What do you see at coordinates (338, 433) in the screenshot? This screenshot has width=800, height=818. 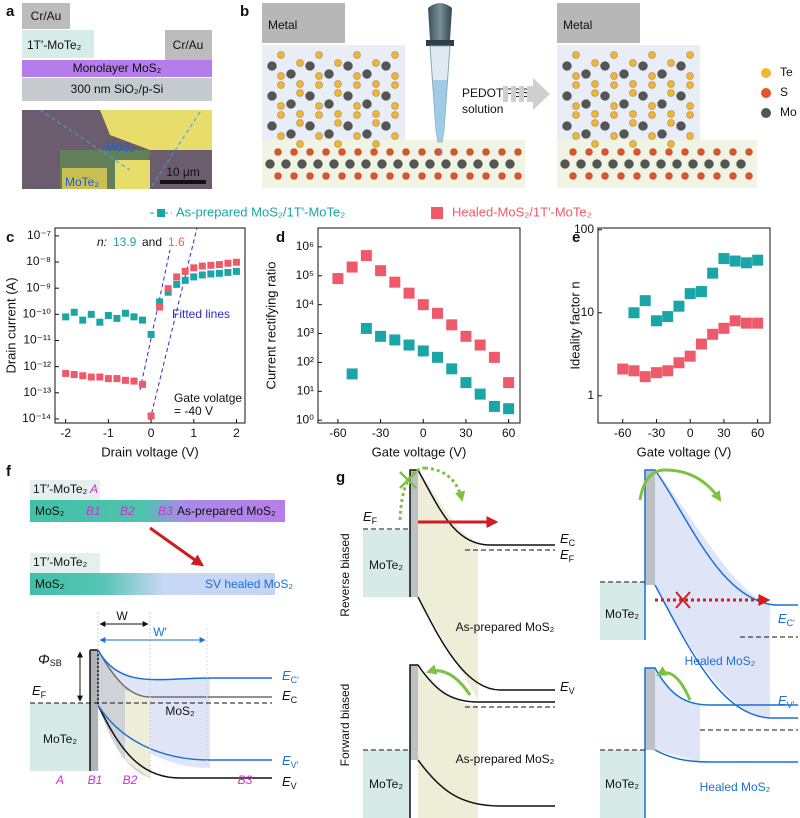 I see `x-tick-label: -60` at bounding box center [338, 433].